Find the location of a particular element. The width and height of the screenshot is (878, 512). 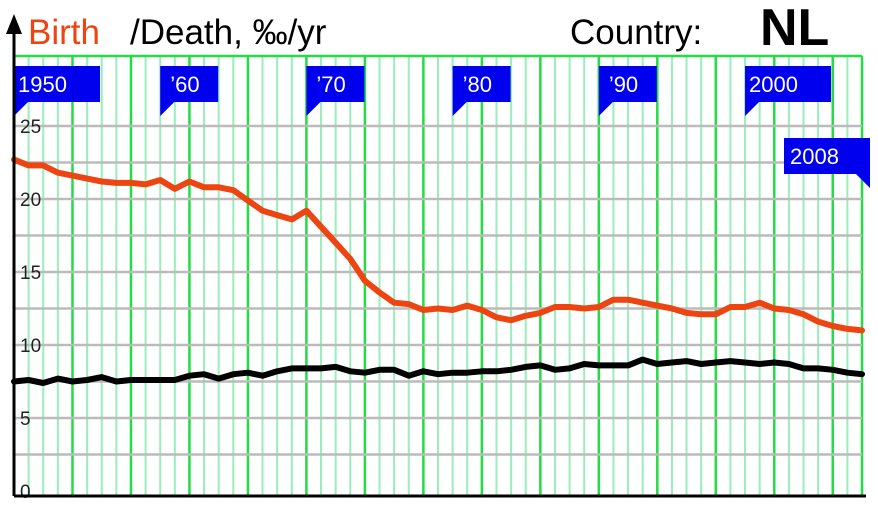

birth-label: Birth is located at coordinates (64, 32).